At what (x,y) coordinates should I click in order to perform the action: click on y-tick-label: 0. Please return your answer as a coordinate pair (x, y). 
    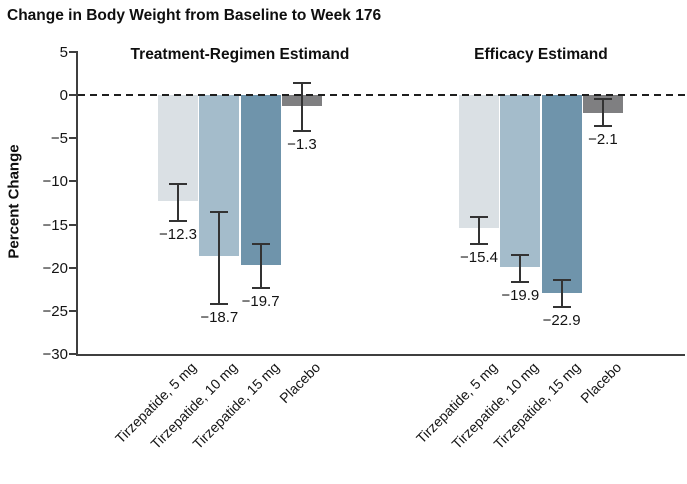
    Looking at the image, I should click on (63, 96).